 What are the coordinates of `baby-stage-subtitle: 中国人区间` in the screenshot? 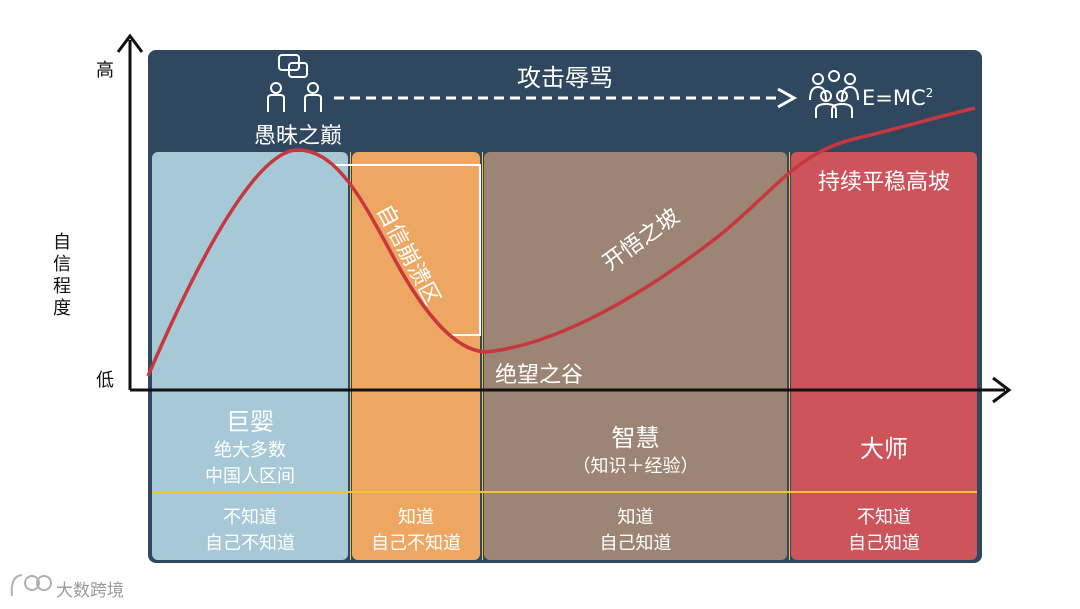 It's located at (250, 476).